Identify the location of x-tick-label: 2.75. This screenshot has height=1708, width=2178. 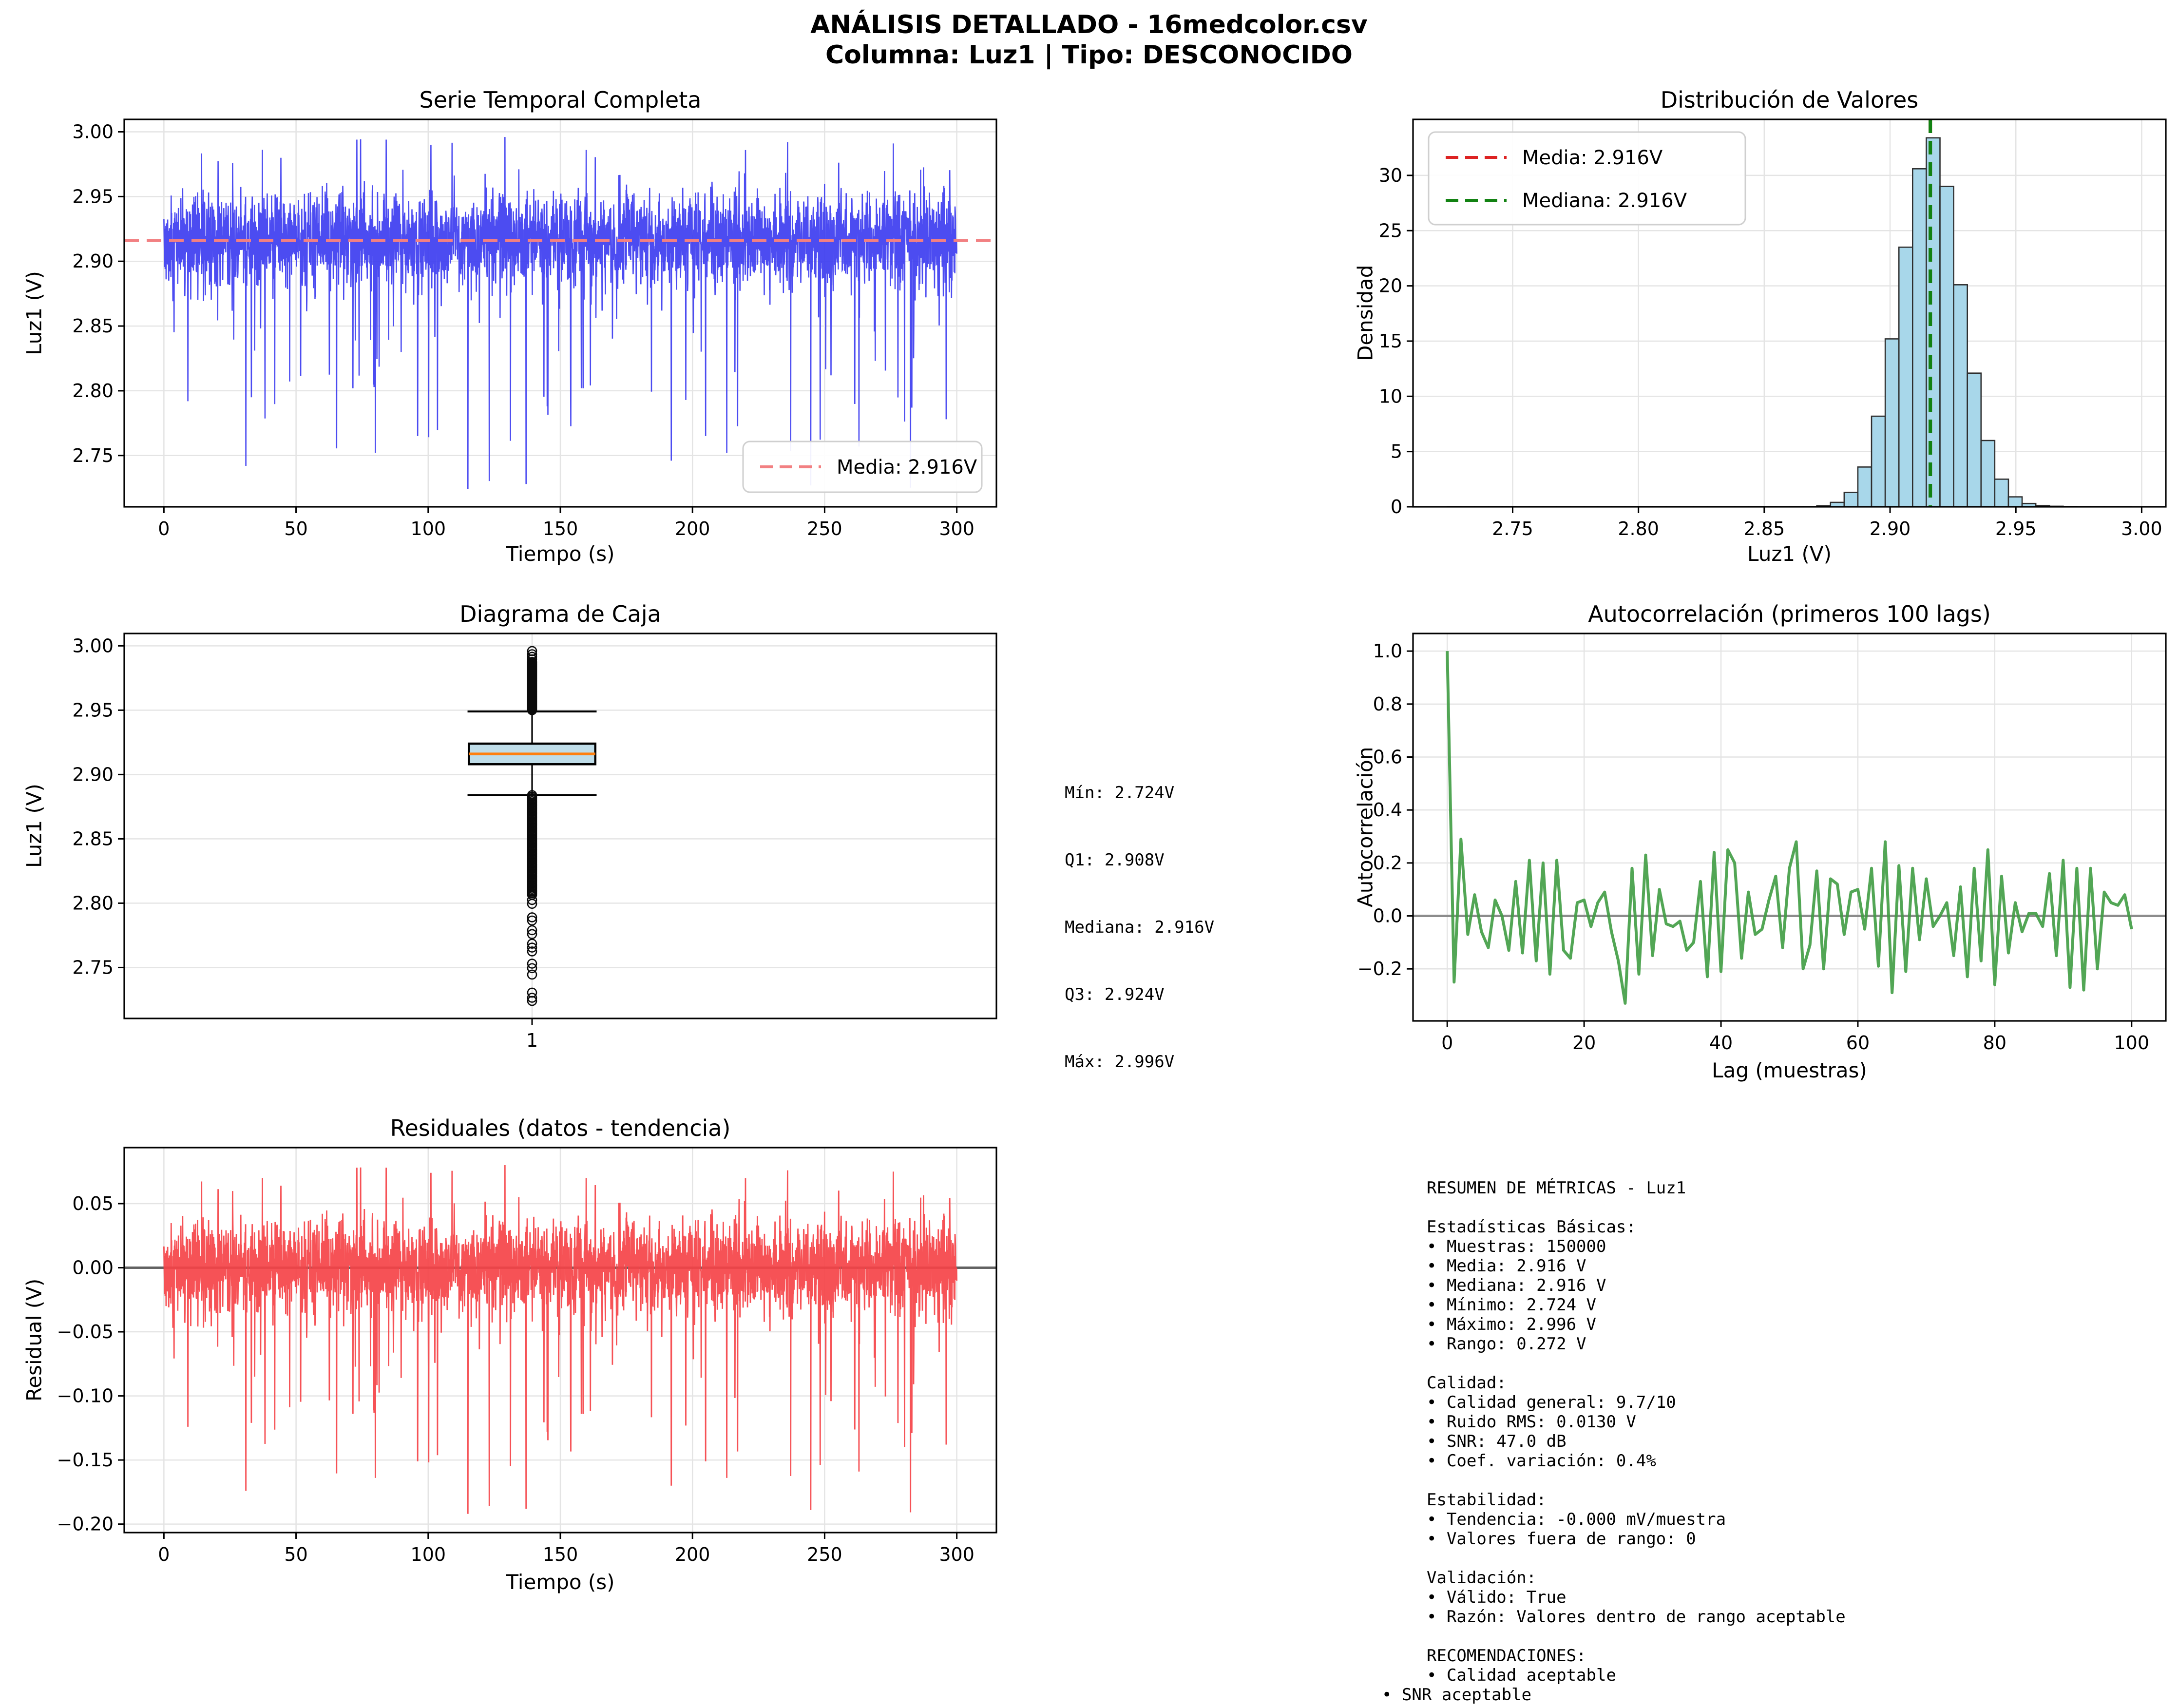
(1513, 528).